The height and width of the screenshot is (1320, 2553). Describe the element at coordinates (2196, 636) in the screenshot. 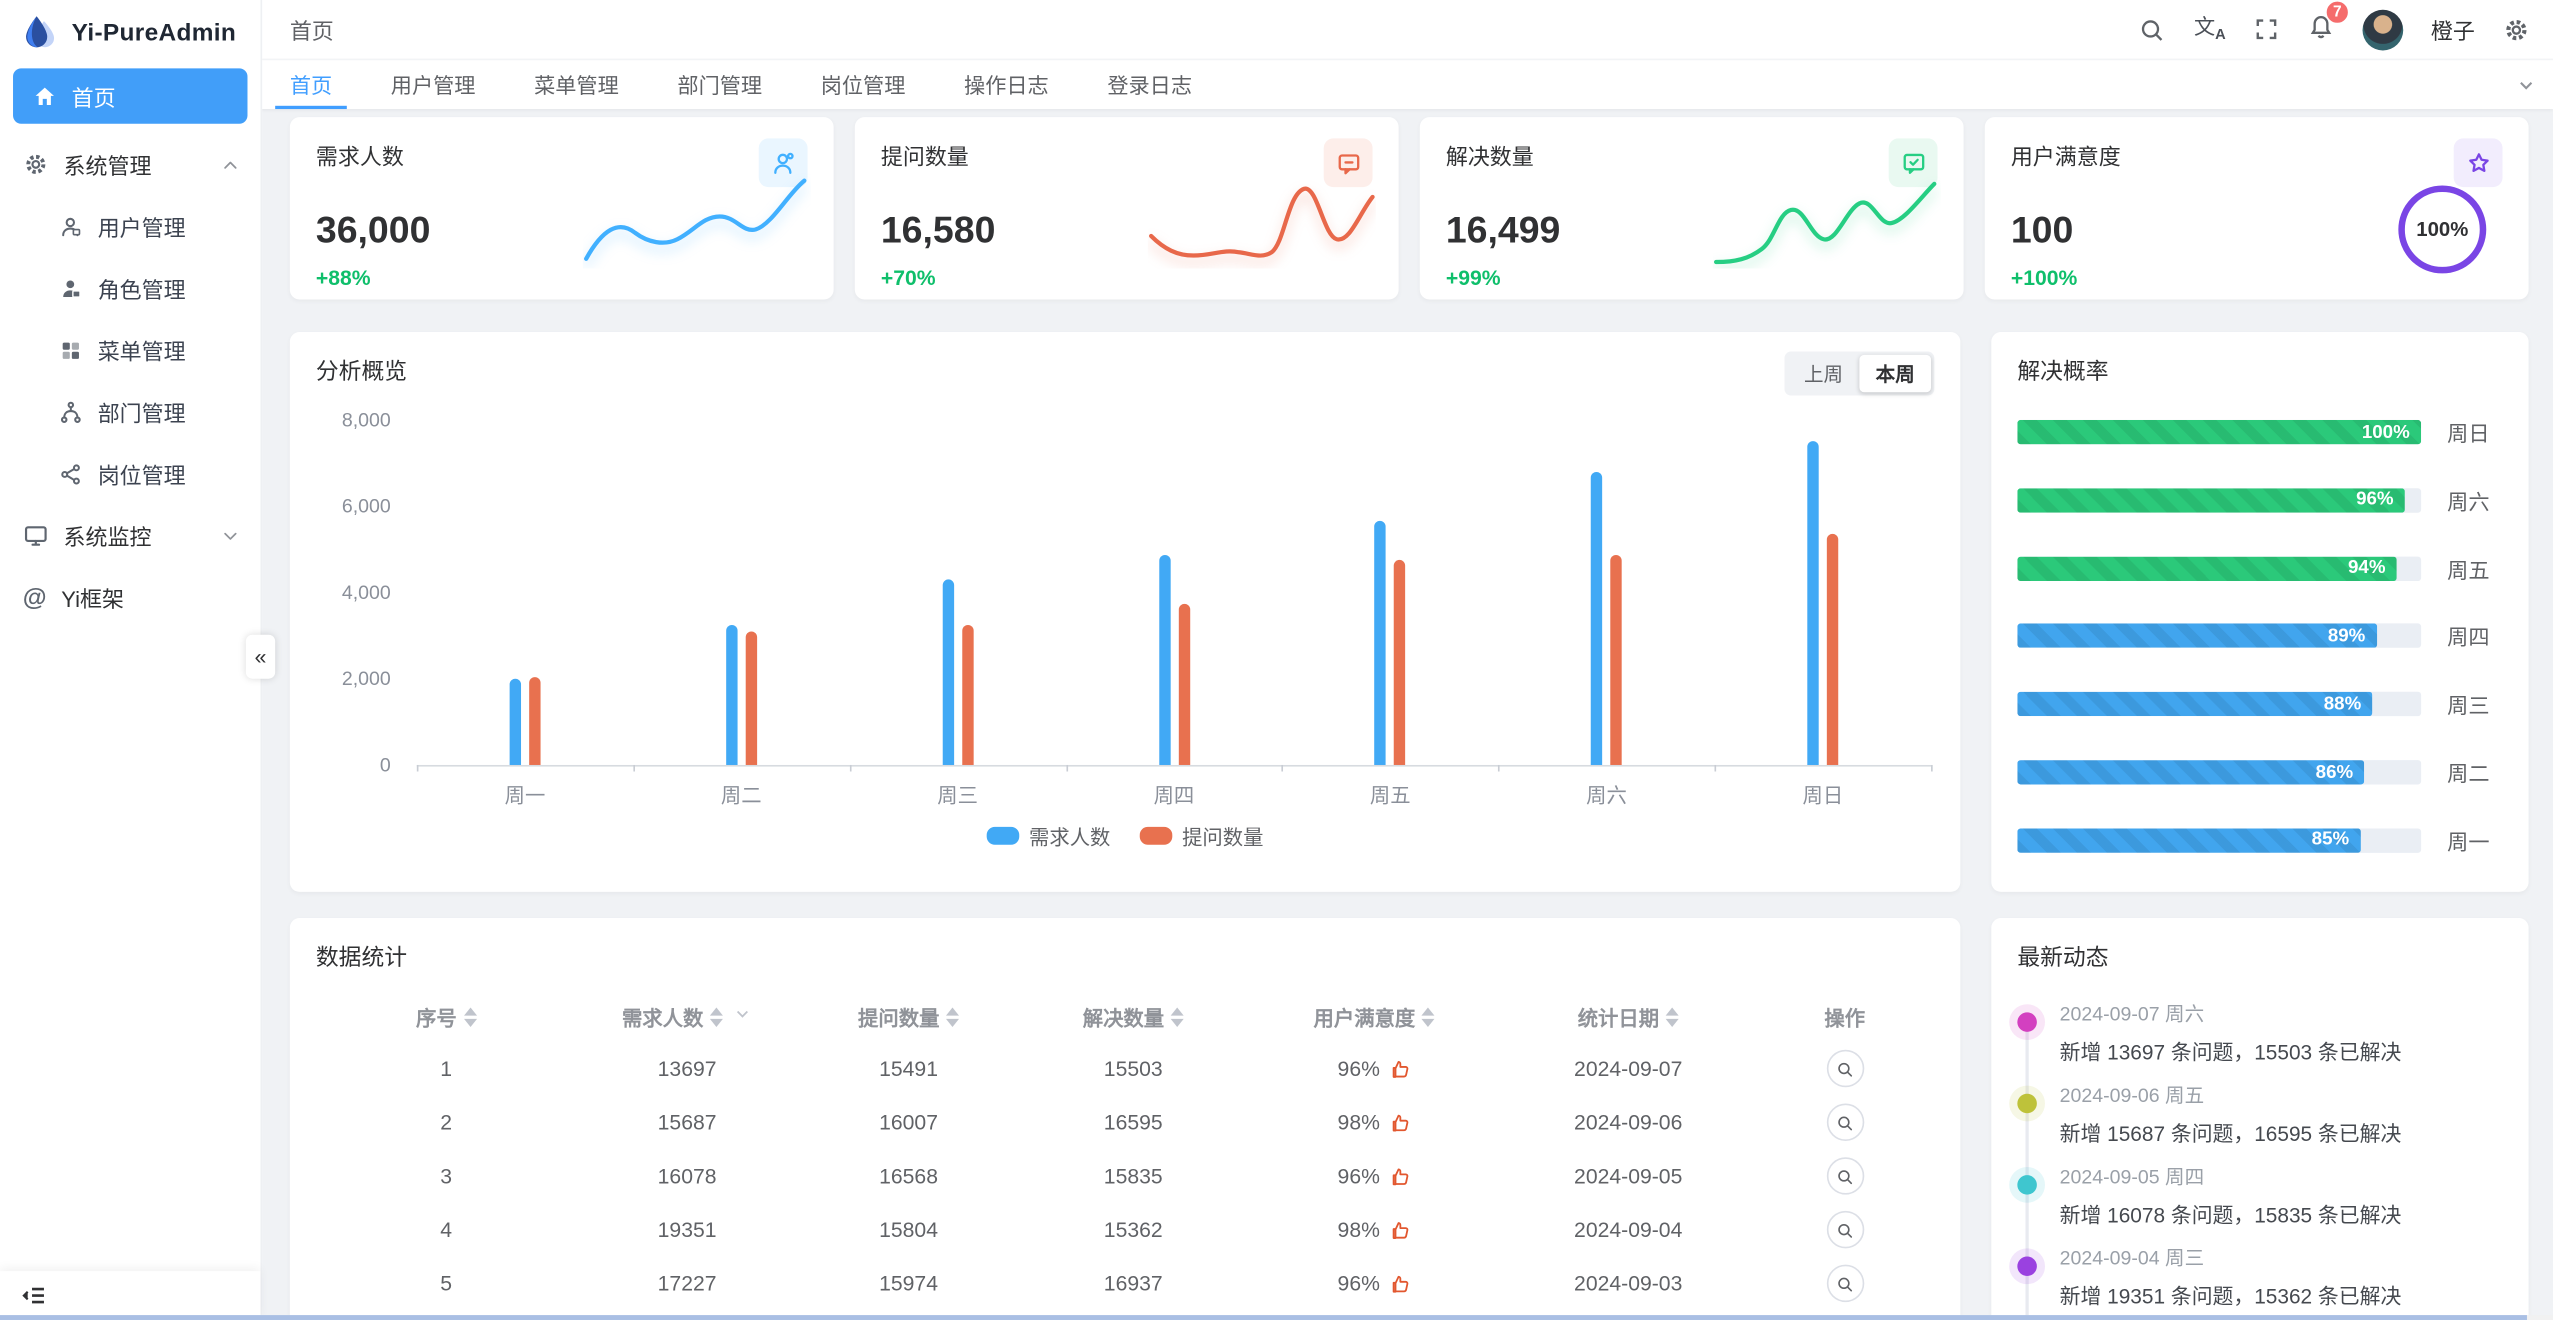

I see `progress-fill: 89%` at that location.